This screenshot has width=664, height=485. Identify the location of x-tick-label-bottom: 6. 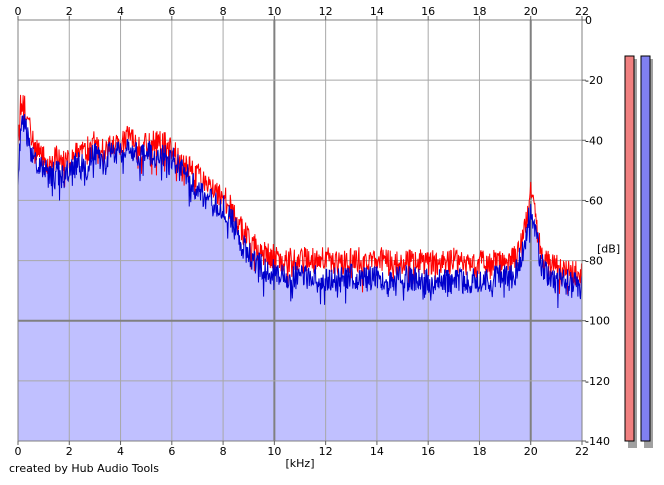
(171, 451).